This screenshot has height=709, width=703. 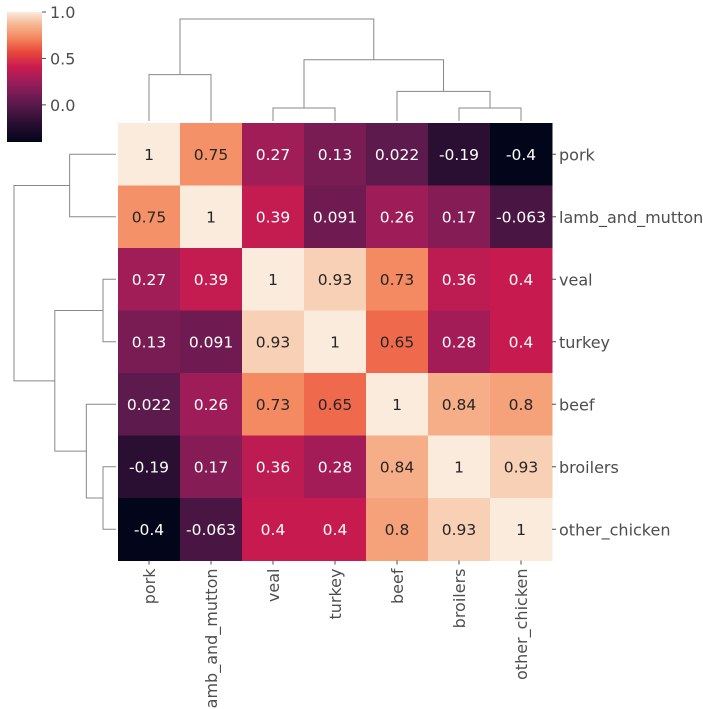 I want to click on column-dendrogram, so click(x=335, y=69).